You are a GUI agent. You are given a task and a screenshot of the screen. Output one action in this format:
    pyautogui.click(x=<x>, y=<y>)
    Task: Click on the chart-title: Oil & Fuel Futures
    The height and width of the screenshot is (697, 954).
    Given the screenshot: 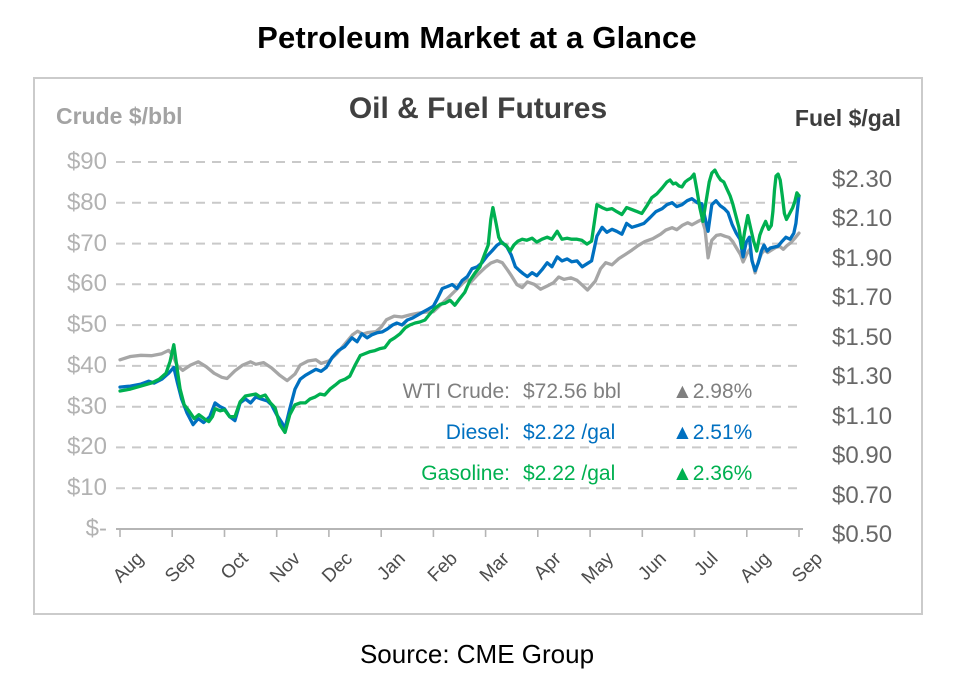 What is the action you would take?
    pyautogui.click(x=478, y=108)
    